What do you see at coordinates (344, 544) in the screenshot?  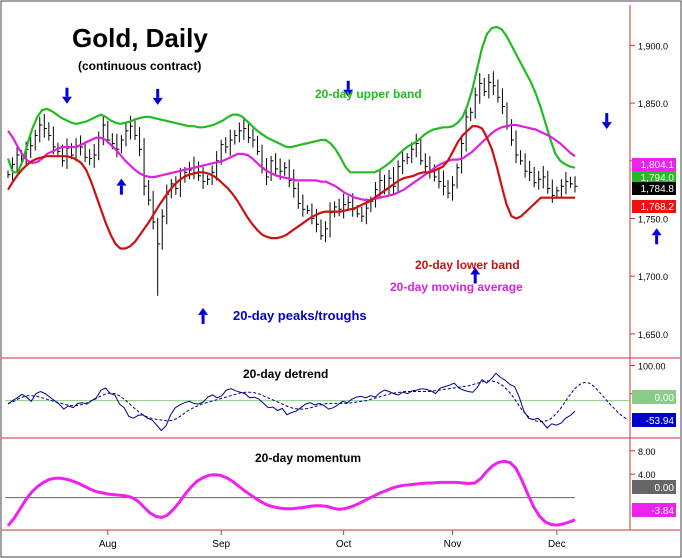 I see `x-tick-label: Oct` at bounding box center [344, 544].